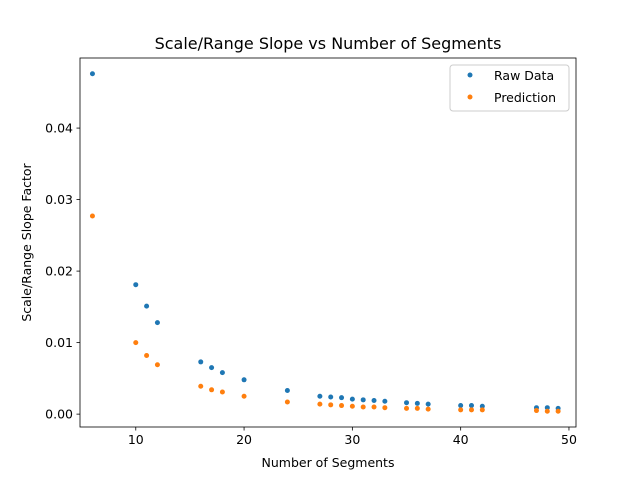  I want to click on x-tick-label: 50, so click(569, 439).